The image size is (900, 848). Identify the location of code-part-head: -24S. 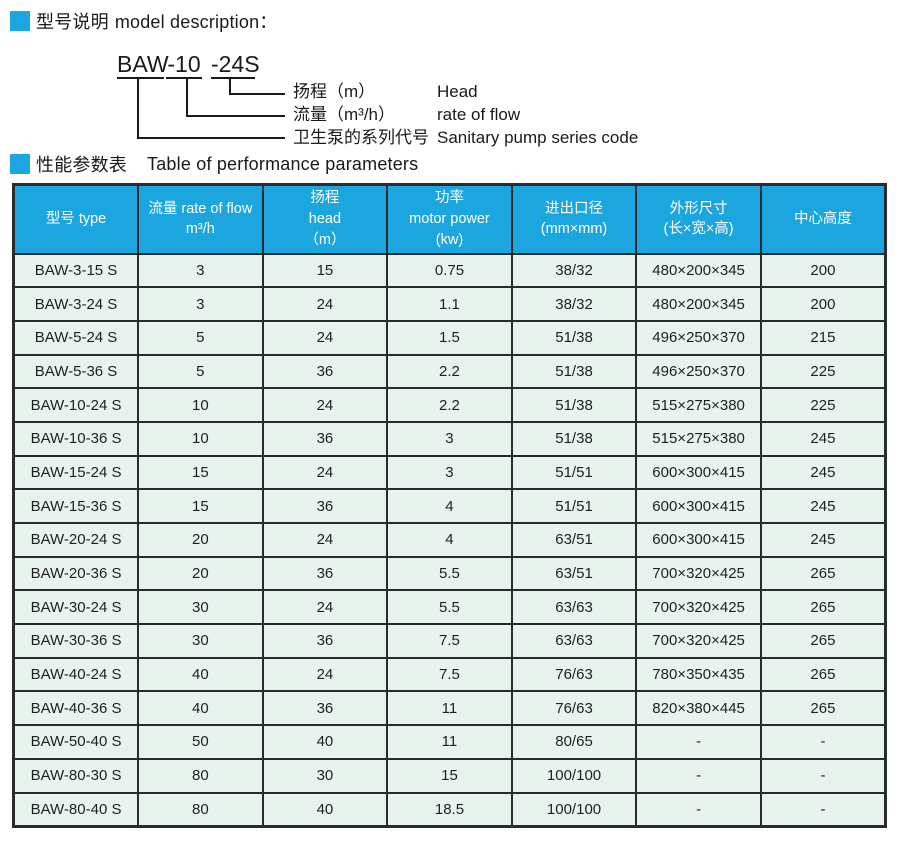
(235, 65).